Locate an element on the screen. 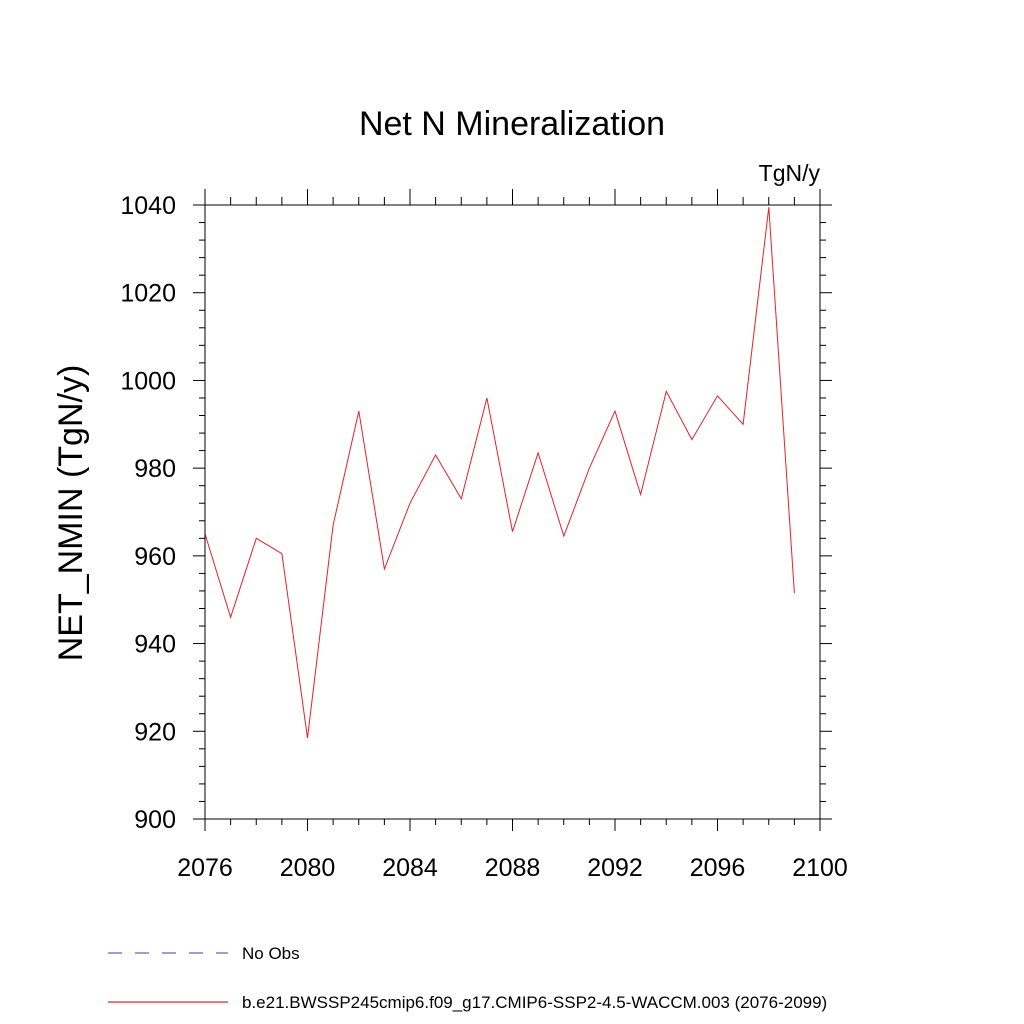 The width and height of the screenshot is (1024, 1024). chart-title: Net N Mineralization is located at coordinates (512, 124).